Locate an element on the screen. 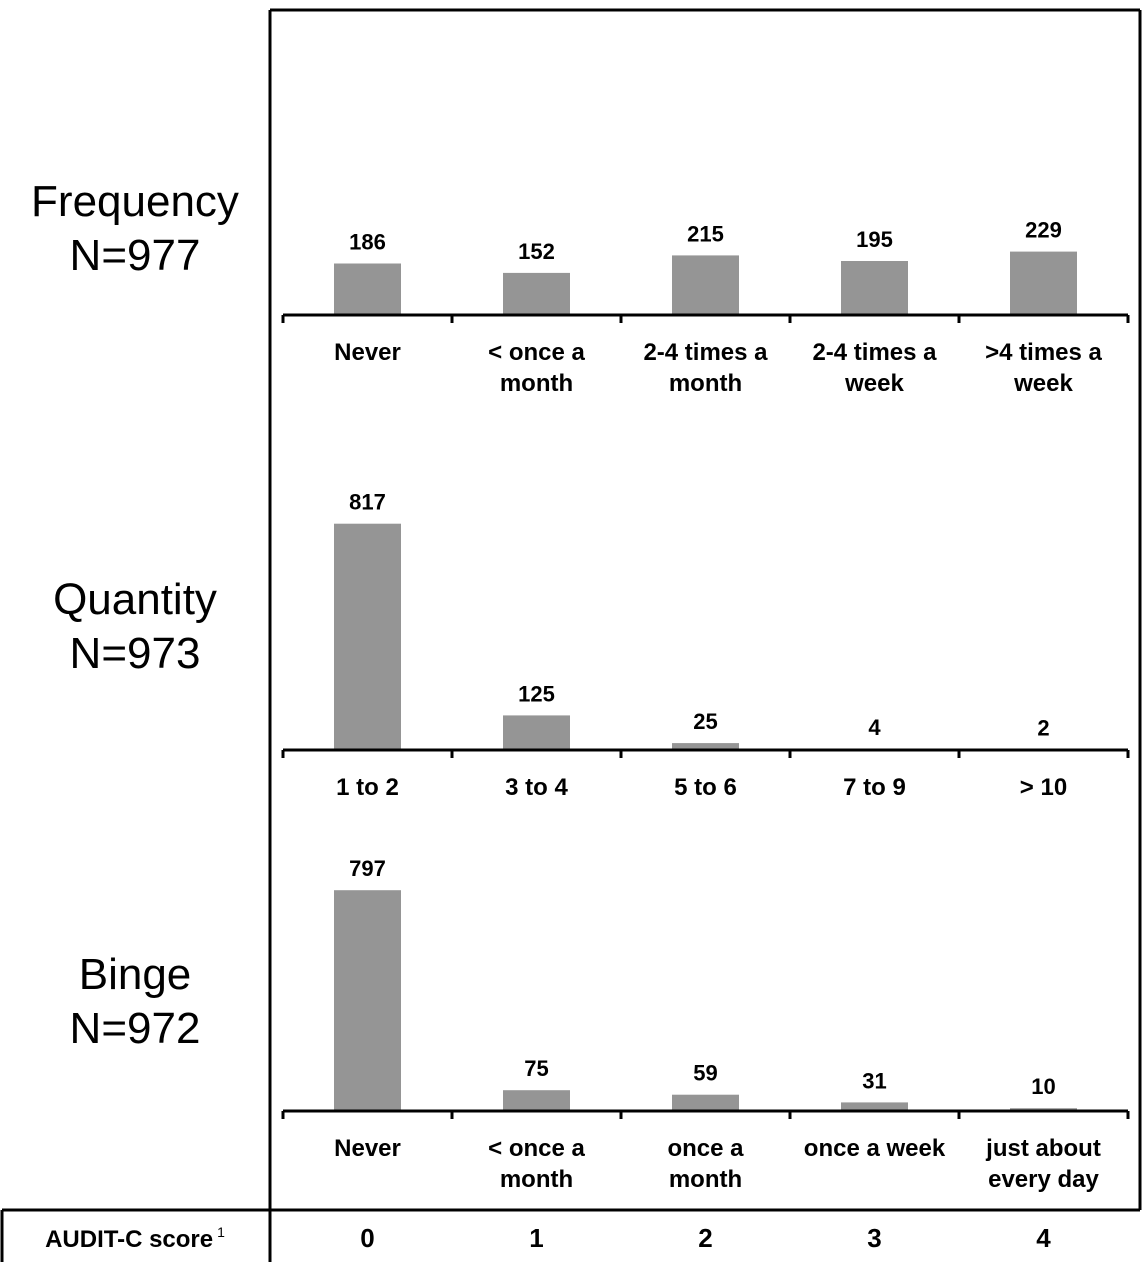 The image size is (1145, 1262). tick-line-frequency-4-0: >4 times a is located at coordinates (1043, 352).